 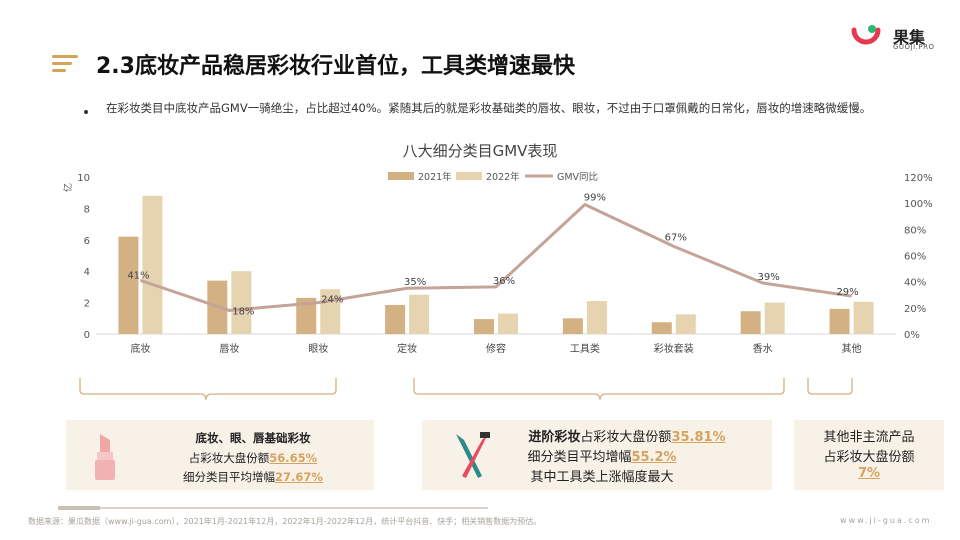 What do you see at coordinates (886, 520) in the screenshot?
I see `footer-url: www.ji-gua.com` at bounding box center [886, 520].